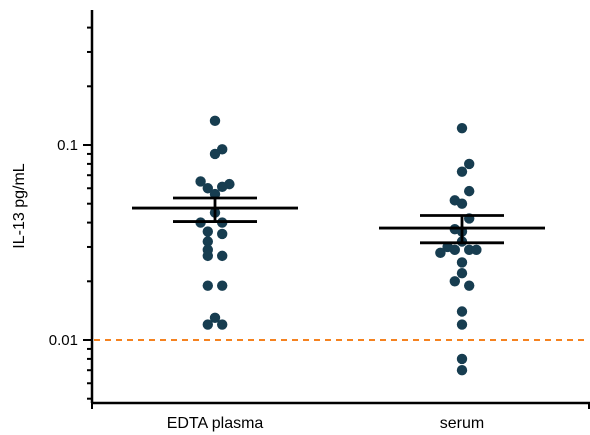 The width and height of the screenshot is (590, 435). What do you see at coordinates (462, 423) in the screenshot?
I see `x-tick-label: serum` at bounding box center [462, 423].